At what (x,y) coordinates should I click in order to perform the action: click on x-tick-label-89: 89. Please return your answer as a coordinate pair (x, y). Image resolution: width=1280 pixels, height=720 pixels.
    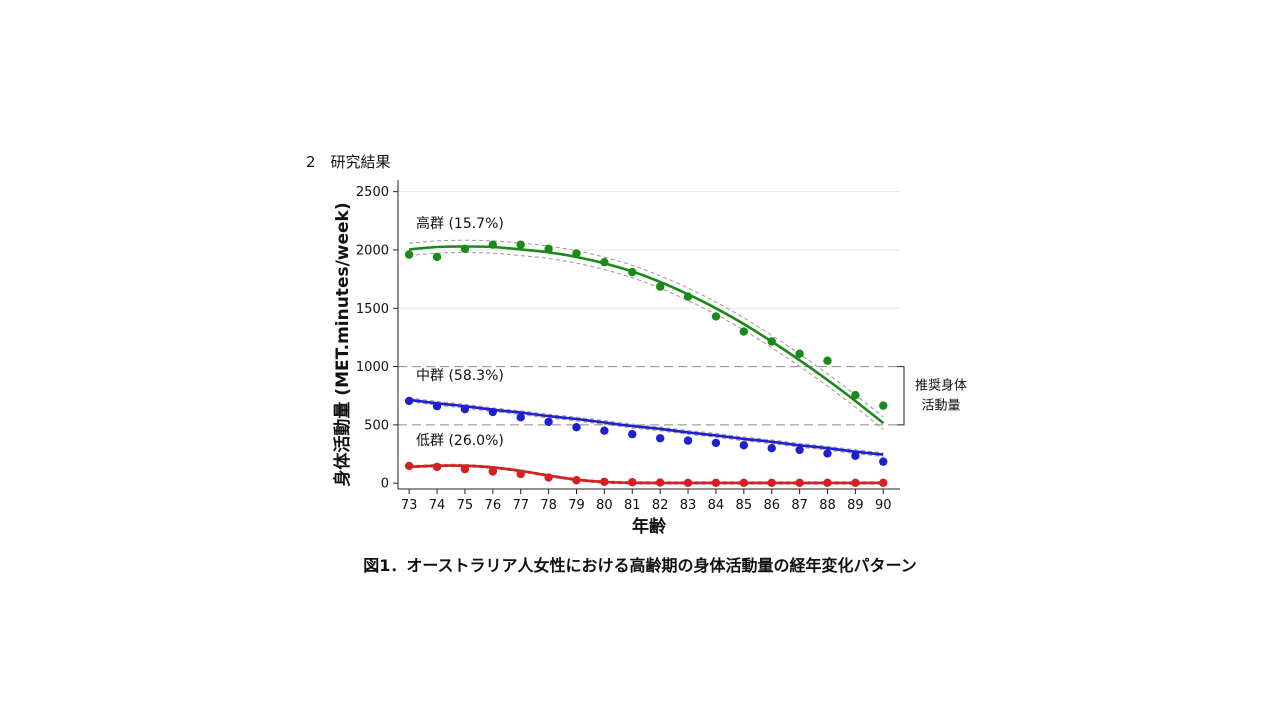
    Looking at the image, I should click on (855, 505).